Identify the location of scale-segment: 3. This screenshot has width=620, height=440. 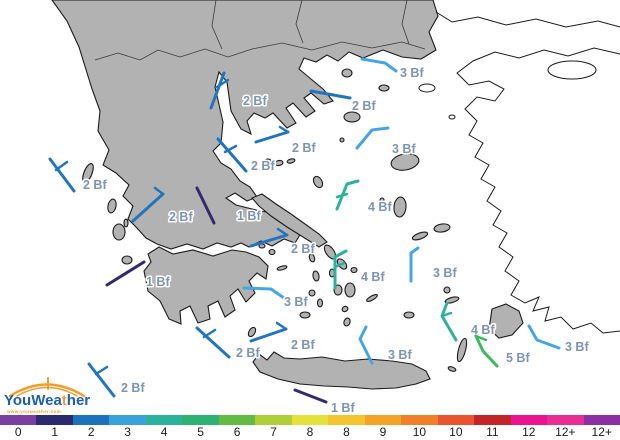
(127, 427).